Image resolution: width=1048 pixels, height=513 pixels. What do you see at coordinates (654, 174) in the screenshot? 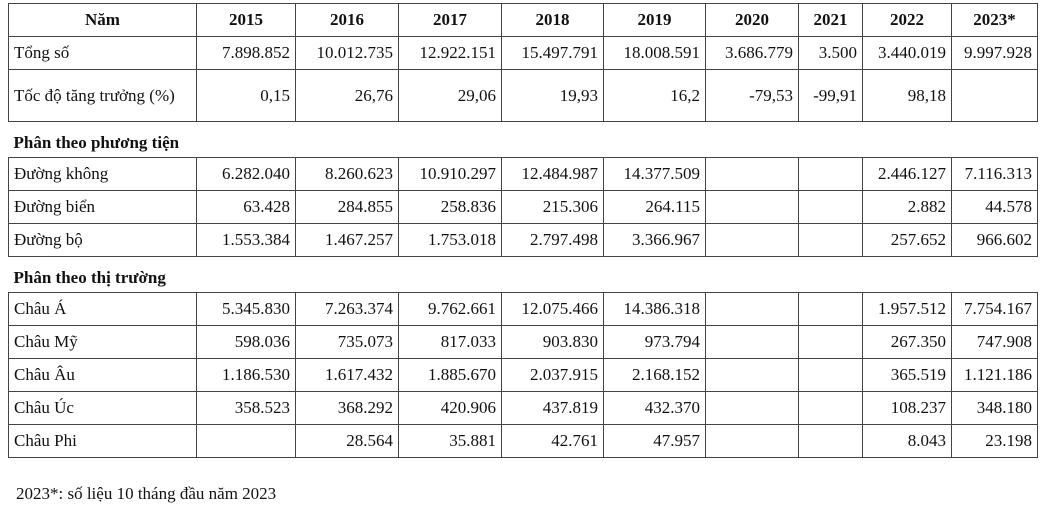
I see `table-cell: 14.377.509` at bounding box center [654, 174].